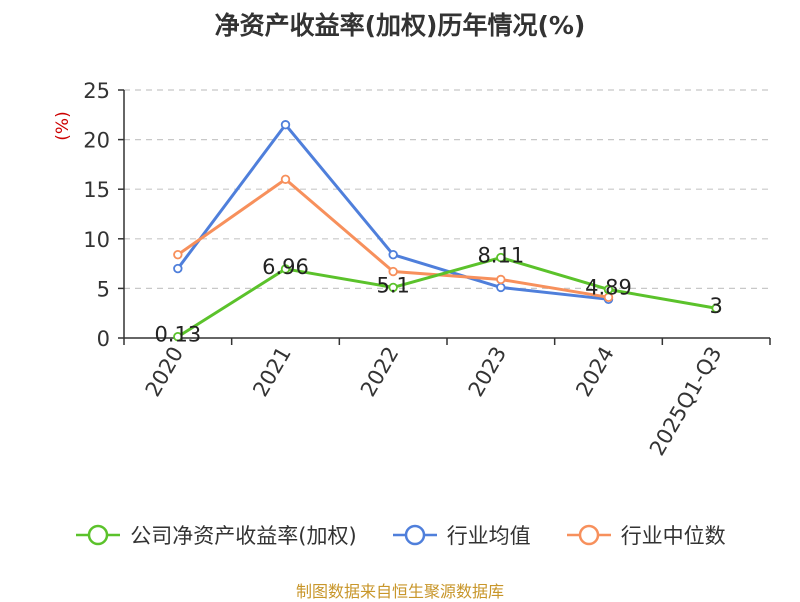 The height and width of the screenshot is (602, 800). Describe the element at coordinates (380, 372) in the screenshot. I see `x-tick-label: 2022` at that location.